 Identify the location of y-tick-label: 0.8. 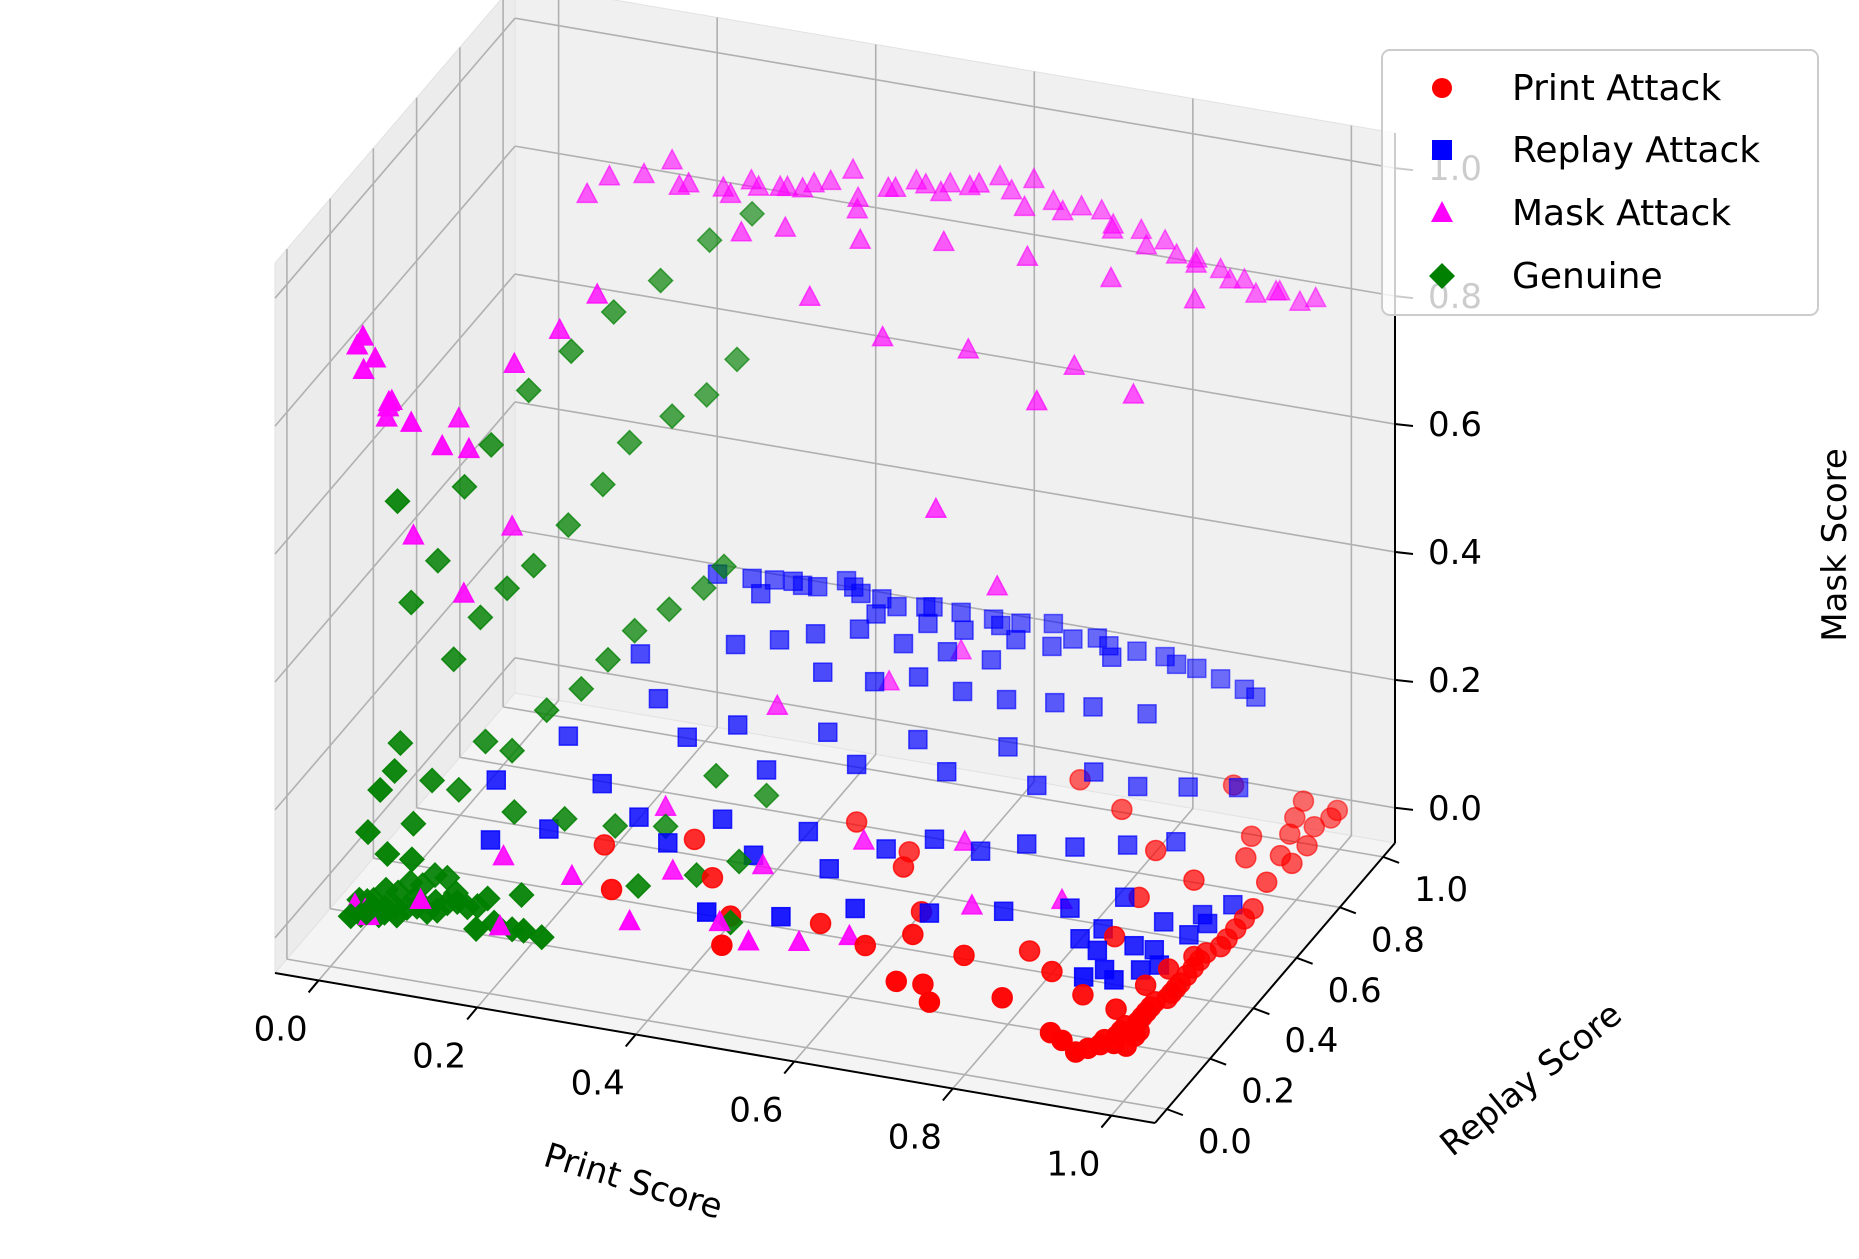
(1398, 940).